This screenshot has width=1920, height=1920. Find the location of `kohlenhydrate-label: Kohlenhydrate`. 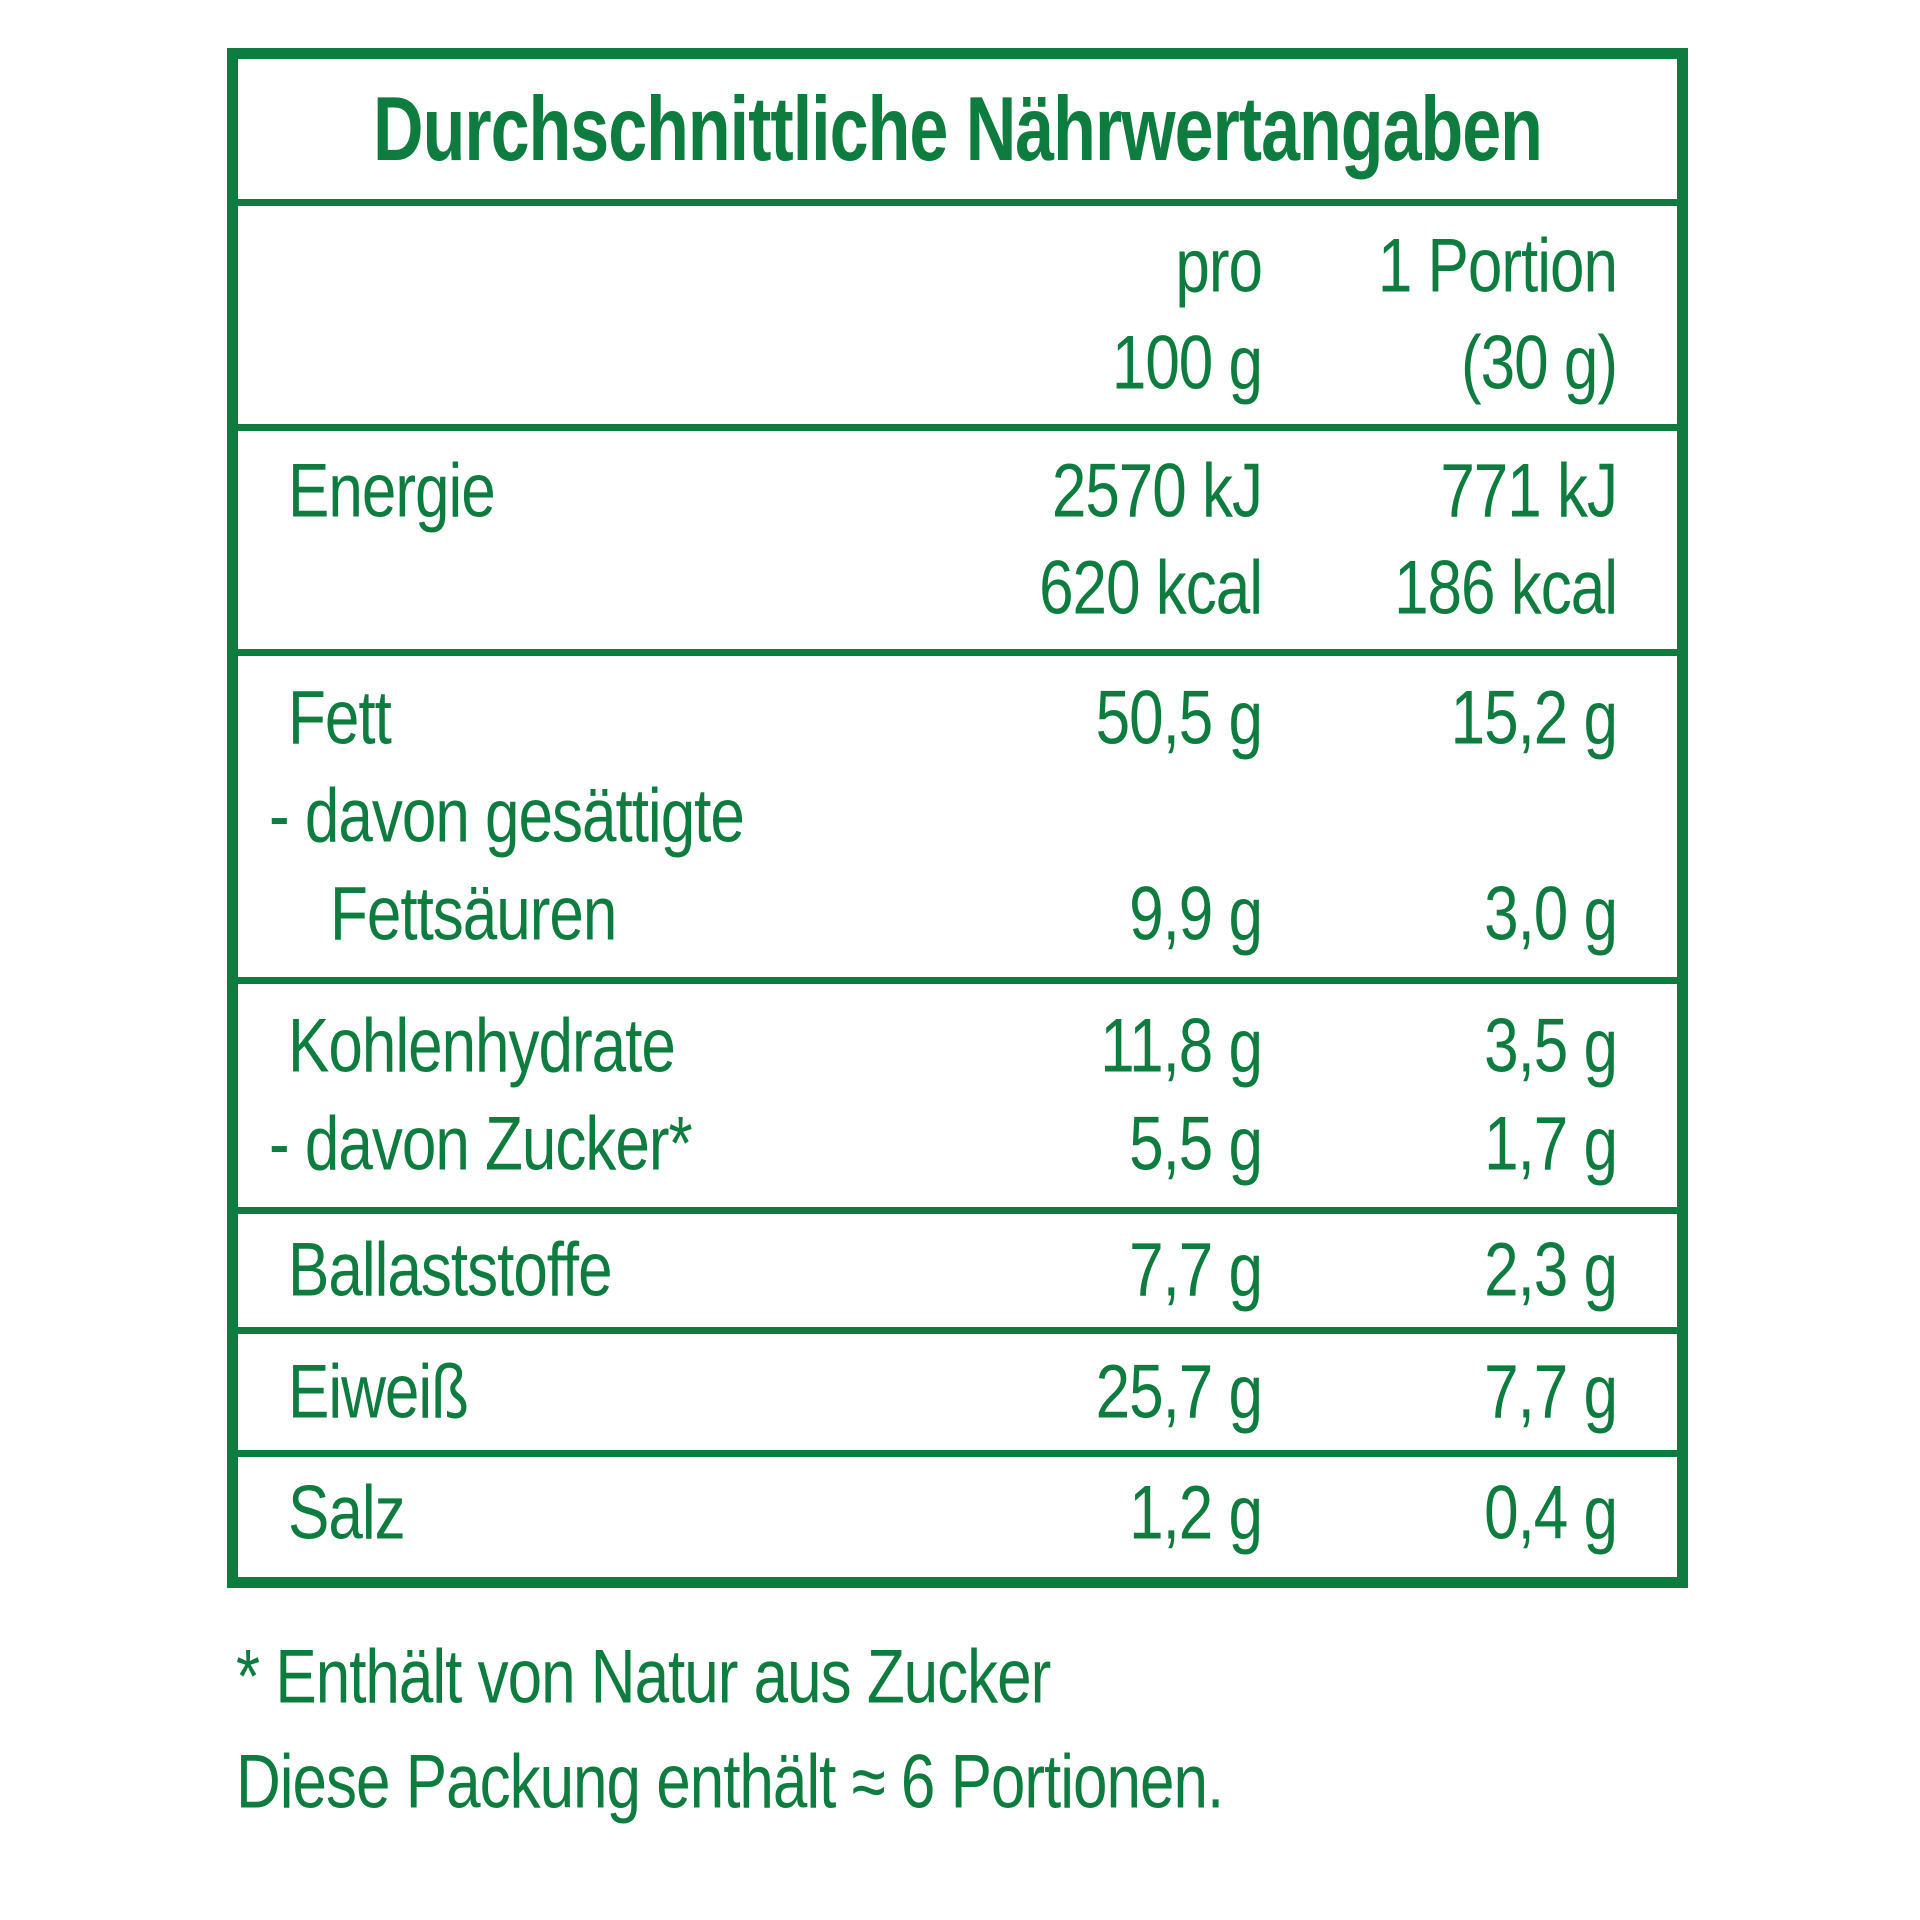

kohlenhydrate-label: Kohlenhydrate is located at coordinates (482, 1046).